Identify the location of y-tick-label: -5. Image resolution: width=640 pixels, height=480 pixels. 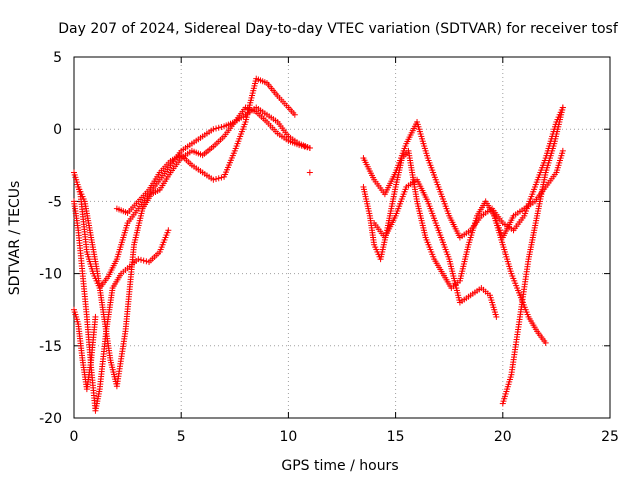
(55, 202).